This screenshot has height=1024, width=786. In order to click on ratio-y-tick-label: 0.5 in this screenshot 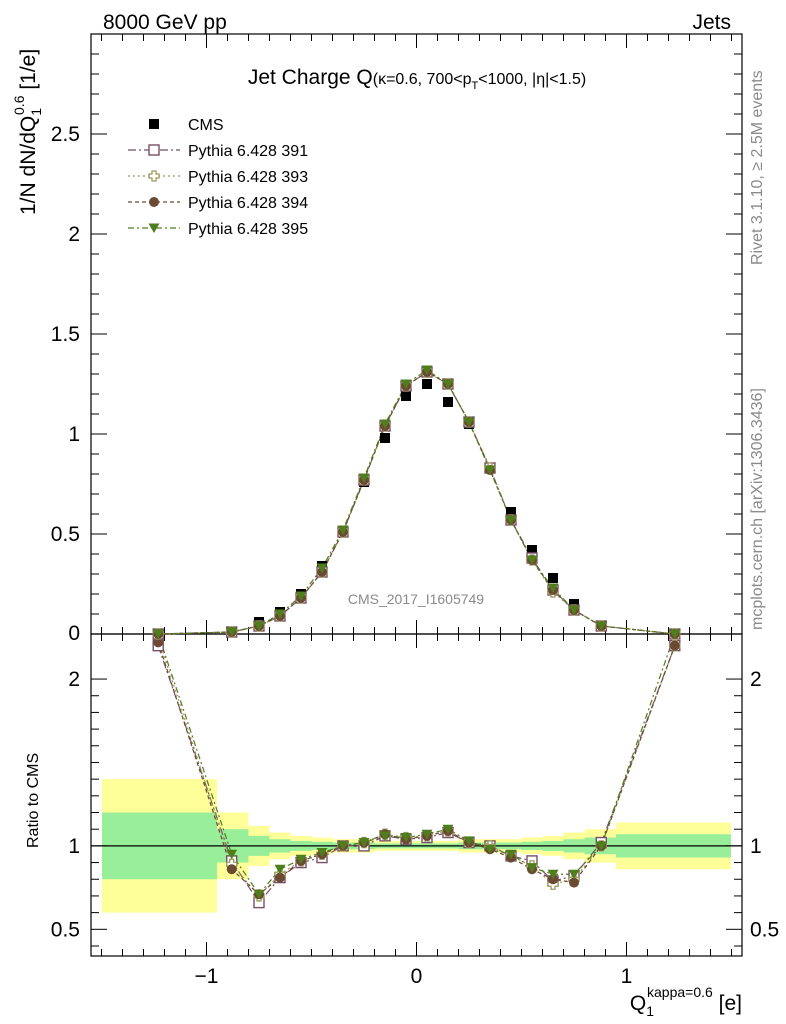, I will do `click(65, 929)`.